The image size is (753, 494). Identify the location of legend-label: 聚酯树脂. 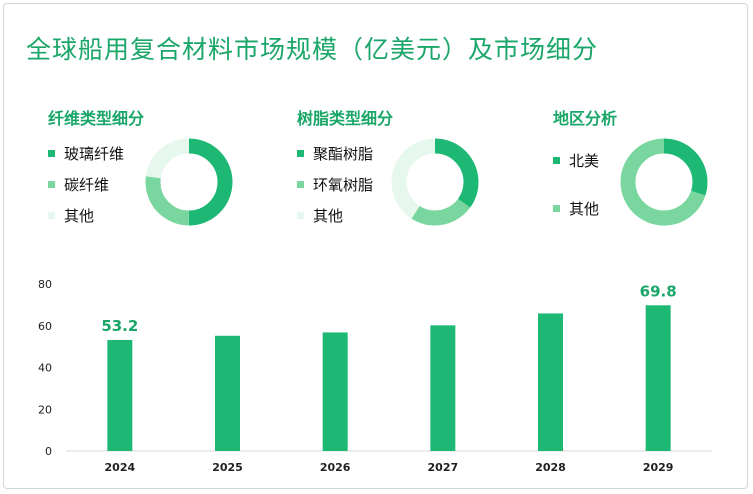
(343, 154).